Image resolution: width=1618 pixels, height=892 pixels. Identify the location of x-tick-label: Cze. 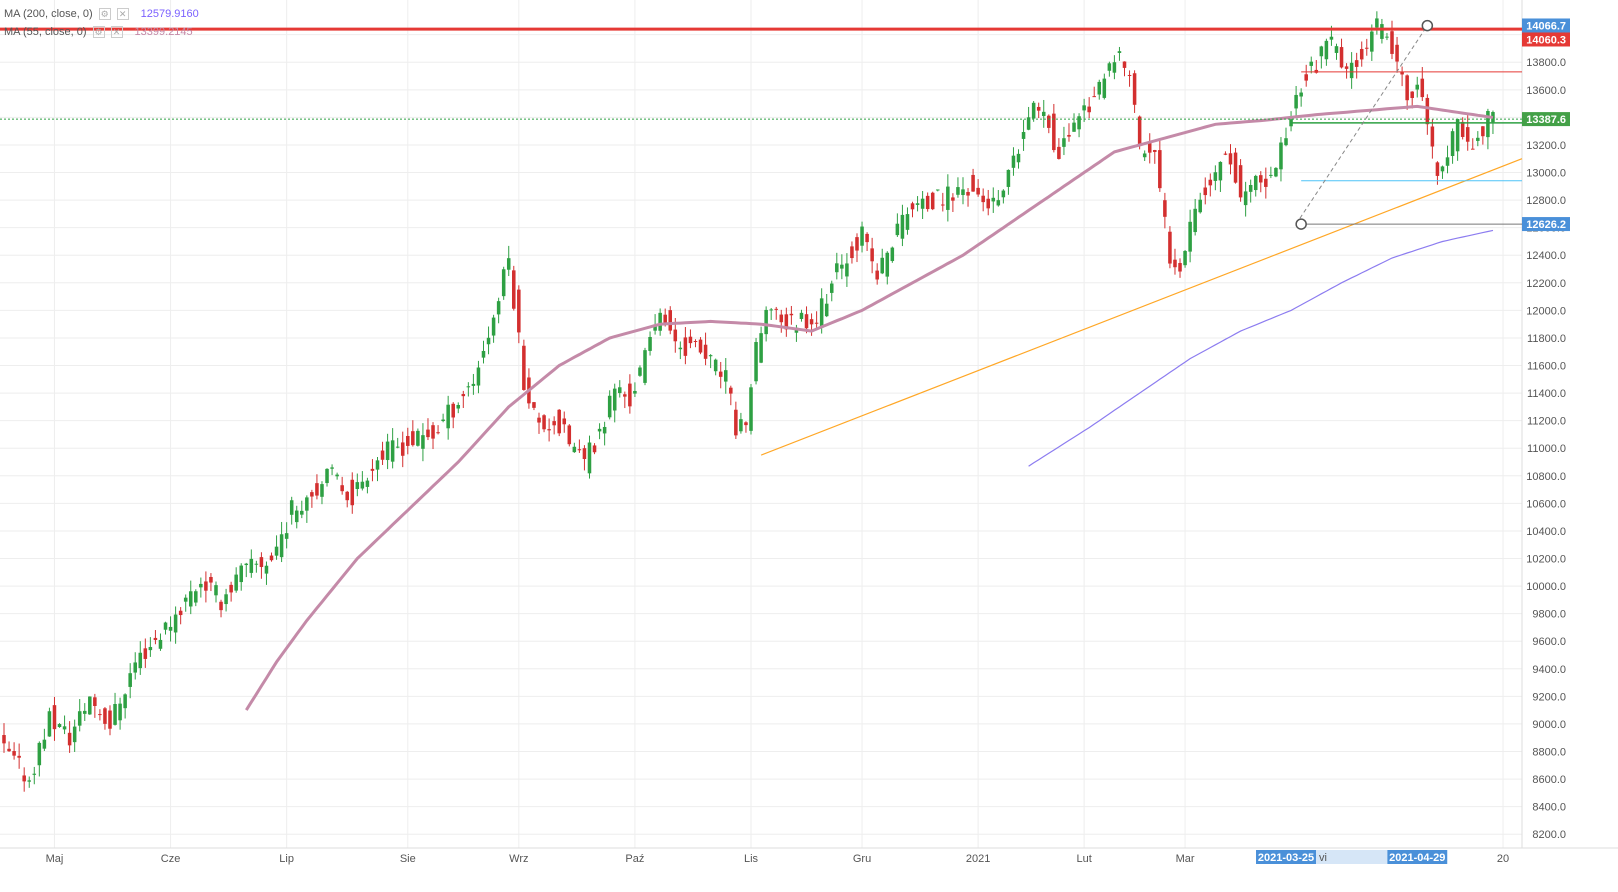
(171, 859).